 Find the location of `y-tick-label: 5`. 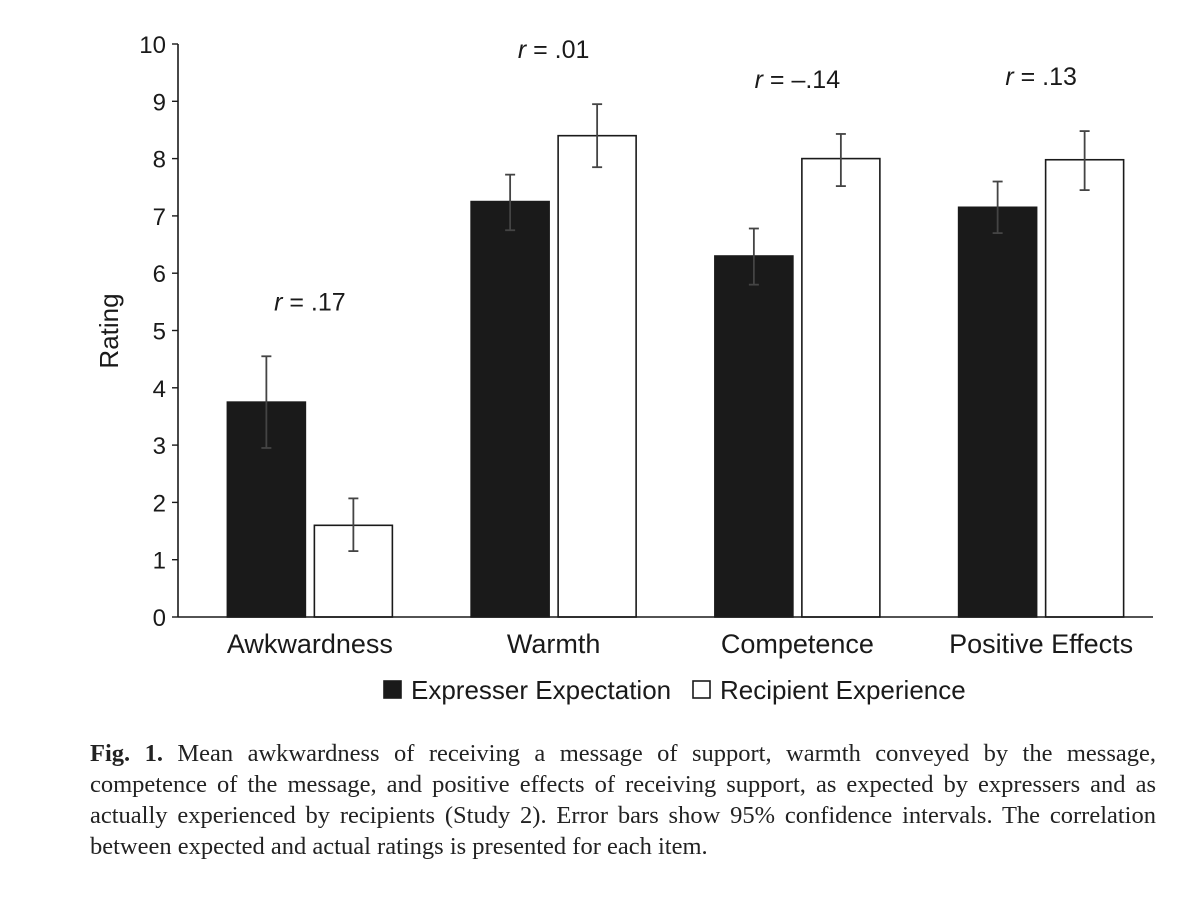

y-tick-label: 5 is located at coordinates (159, 332).